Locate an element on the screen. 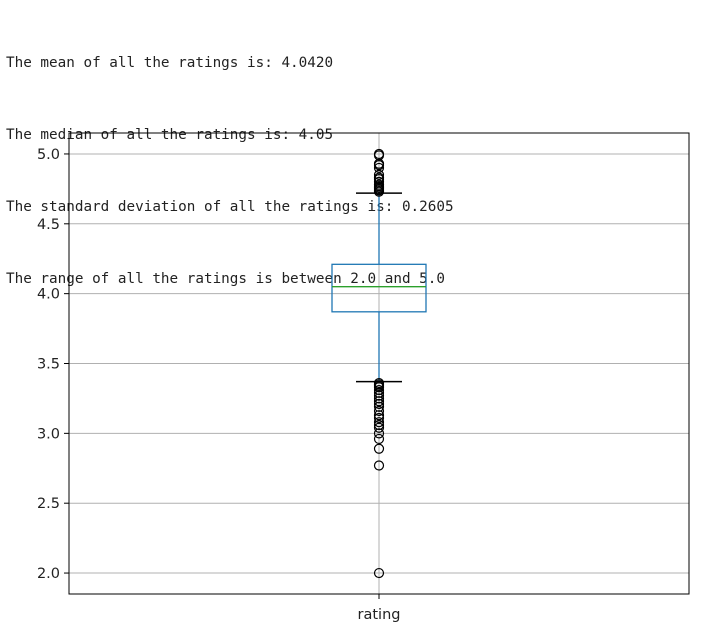 This screenshot has height=632, width=703. y-tick-label-0: 2.0 is located at coordinates (48, 574).